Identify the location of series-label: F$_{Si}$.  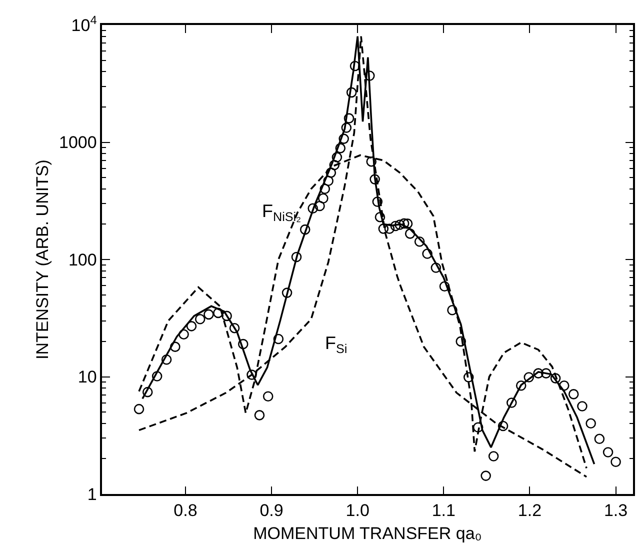
(336, 344).